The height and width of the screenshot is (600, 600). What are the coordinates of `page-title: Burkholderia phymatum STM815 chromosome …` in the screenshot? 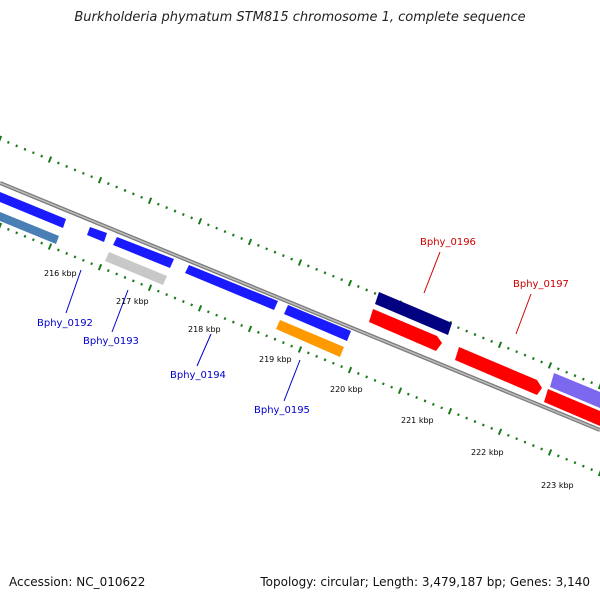 It's located at (300, 17).